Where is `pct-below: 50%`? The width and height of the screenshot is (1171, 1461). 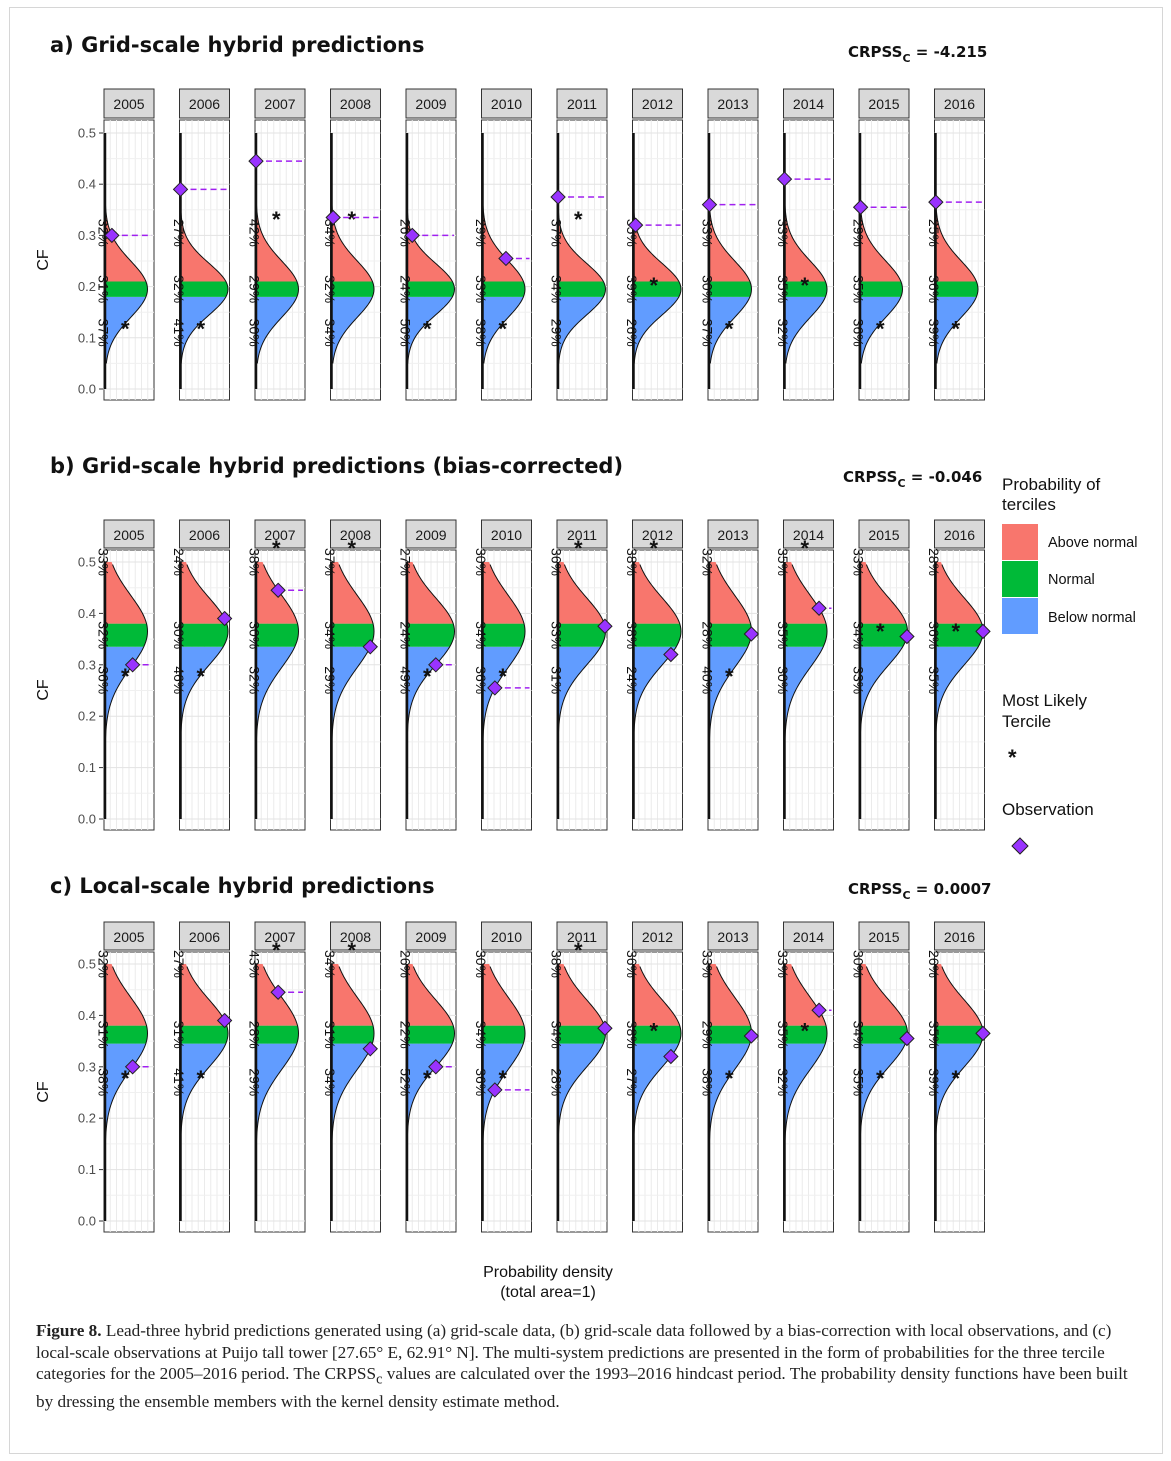 pct-below: 50% is located at coordinates (406, 333).